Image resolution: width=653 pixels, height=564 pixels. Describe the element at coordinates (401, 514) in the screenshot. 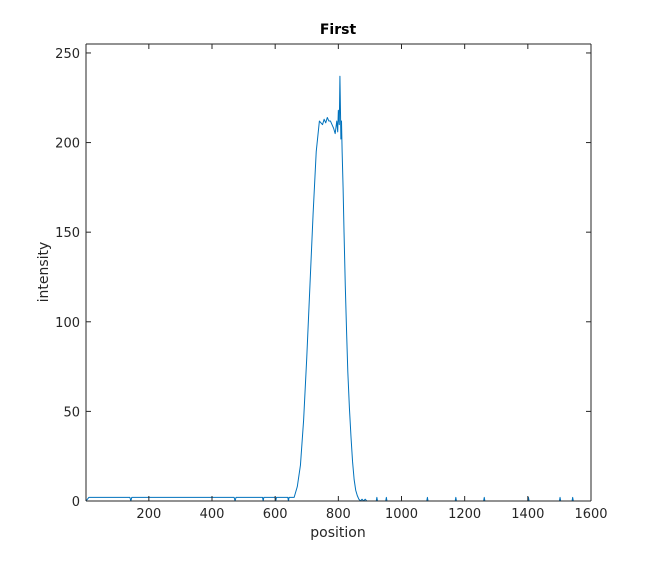

I see `x-tick-label: 1000` at that location.